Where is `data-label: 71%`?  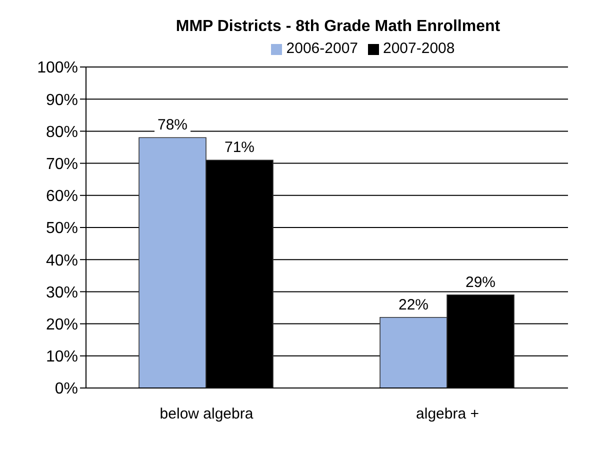 data-label: 71% is located at coordinates (239, 147).